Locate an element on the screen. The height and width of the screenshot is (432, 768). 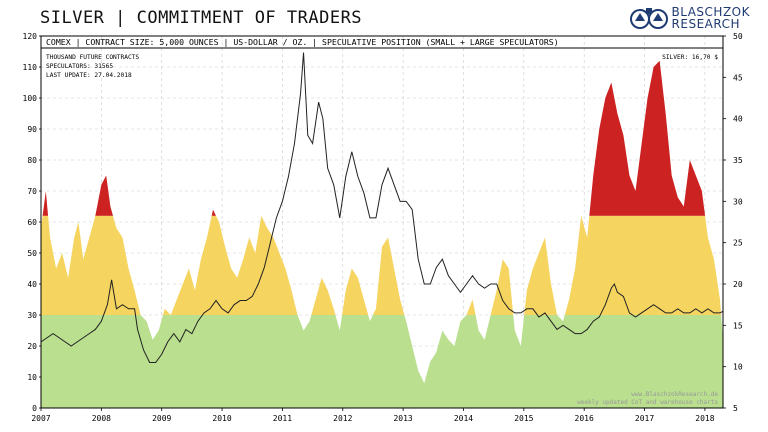
y-right-tick-label: 20 is located at coordinates (738, 284).